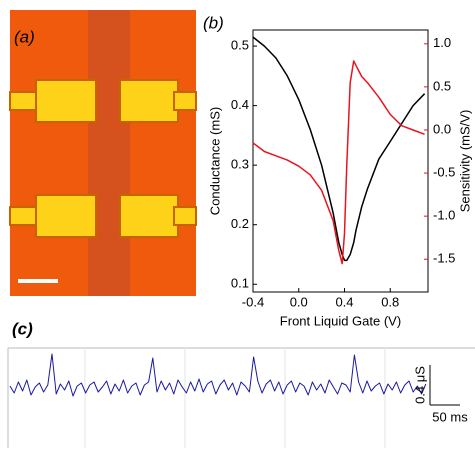 This screenshot has height=453, width=475. What do you see at coordinates (218, 375) in the screenshot?
I see `trace` at bounding box center [218, 375].